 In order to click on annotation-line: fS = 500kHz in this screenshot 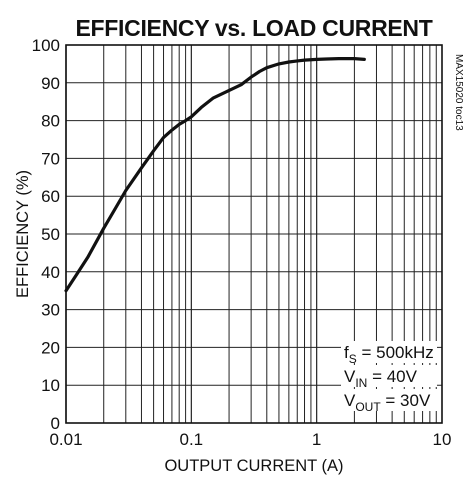, I will do `click(389, 354)`.